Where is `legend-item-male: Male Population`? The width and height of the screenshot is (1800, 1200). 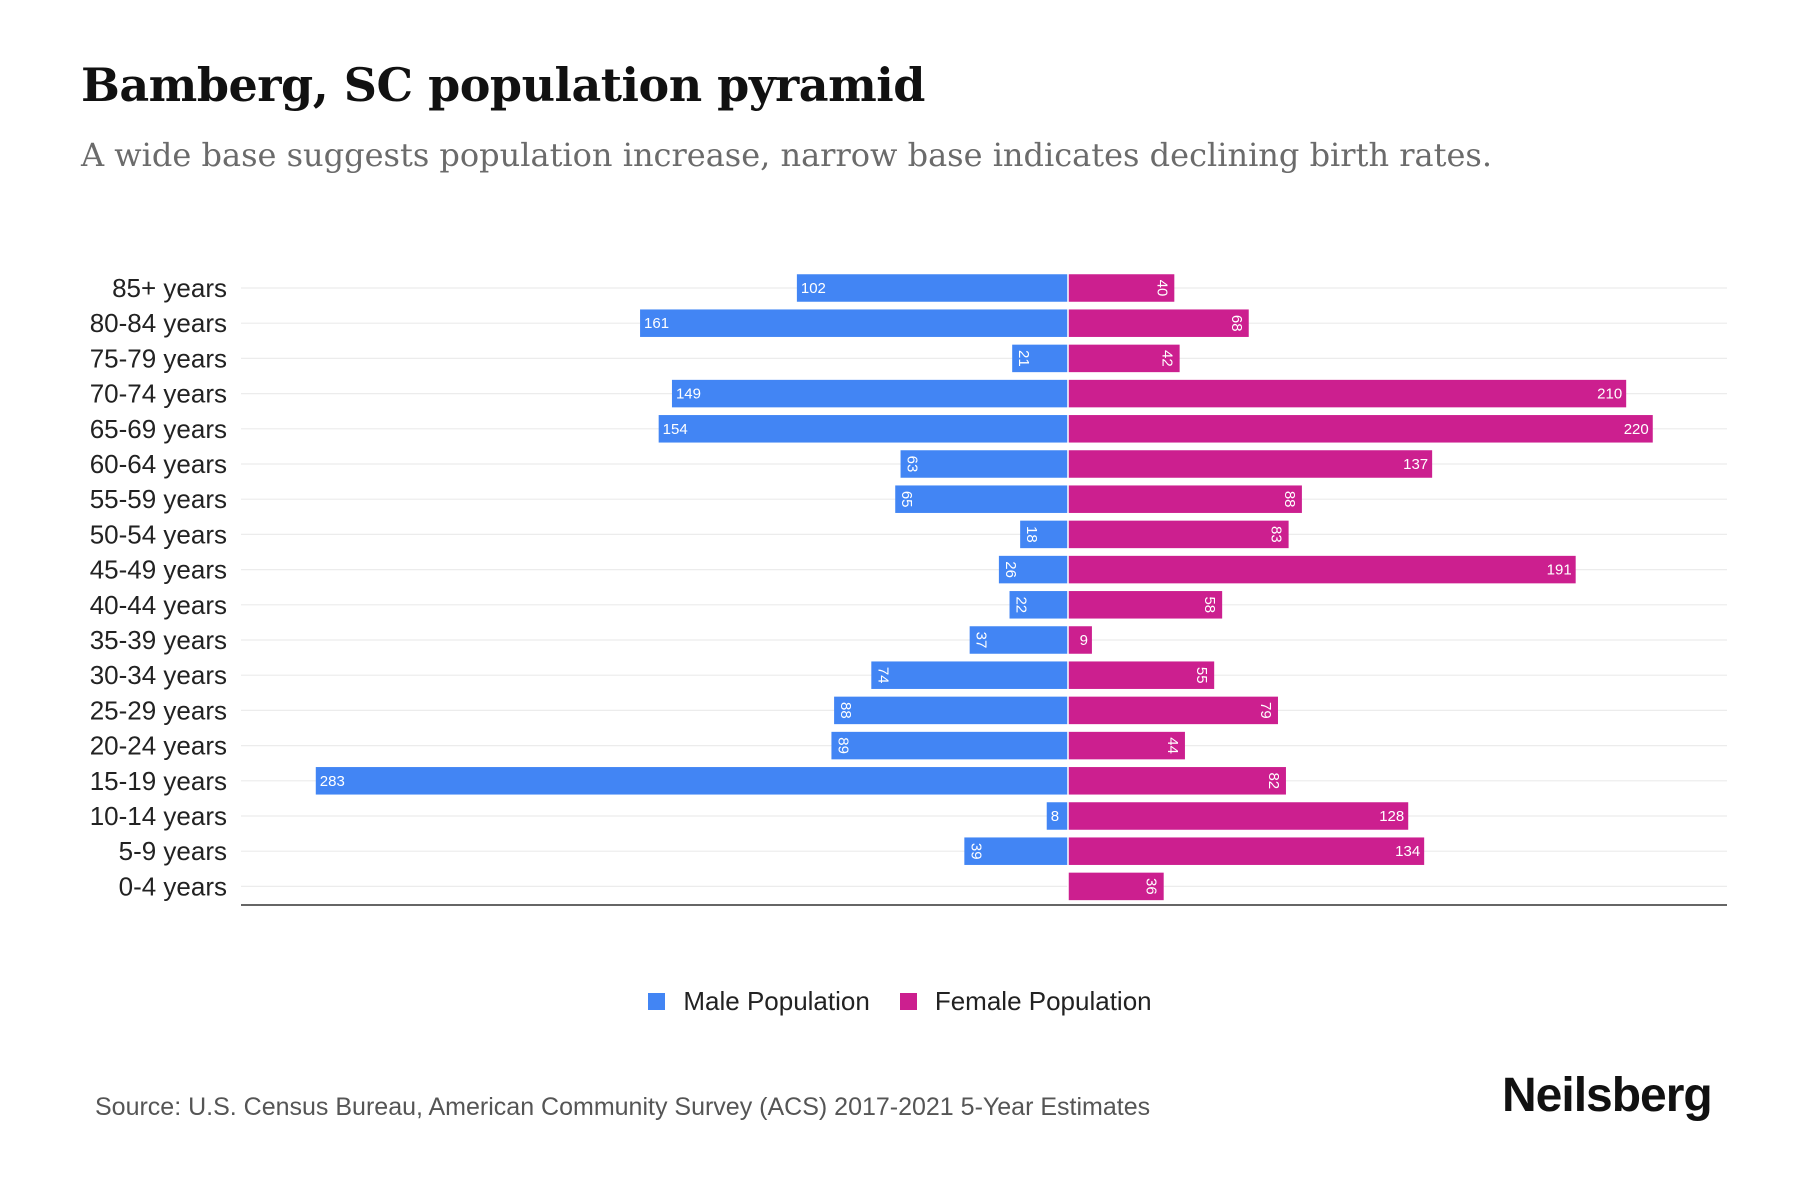 legend-item-male: Male Population is located at coordinates (759, 1001).